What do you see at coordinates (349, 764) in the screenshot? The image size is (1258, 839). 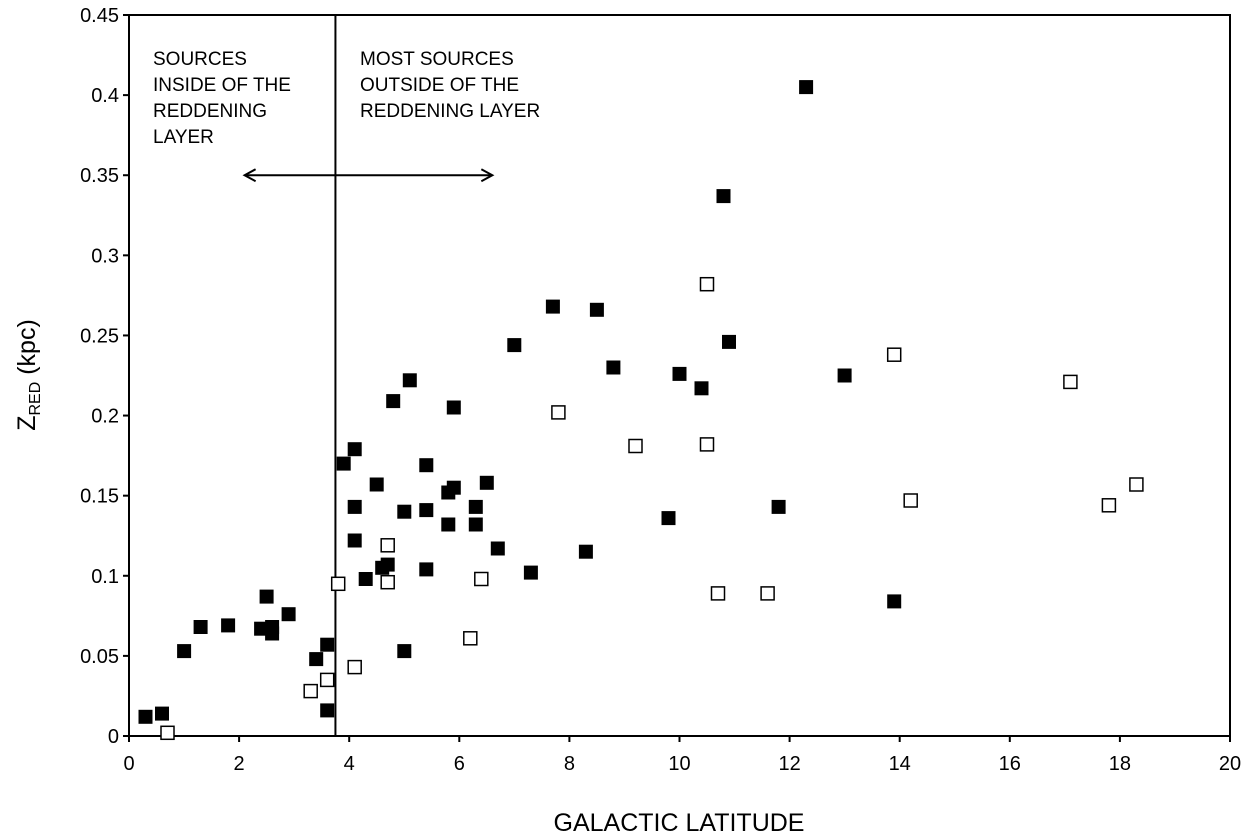 I see `x-tick-label: 4` at bounding box center [349, 764].